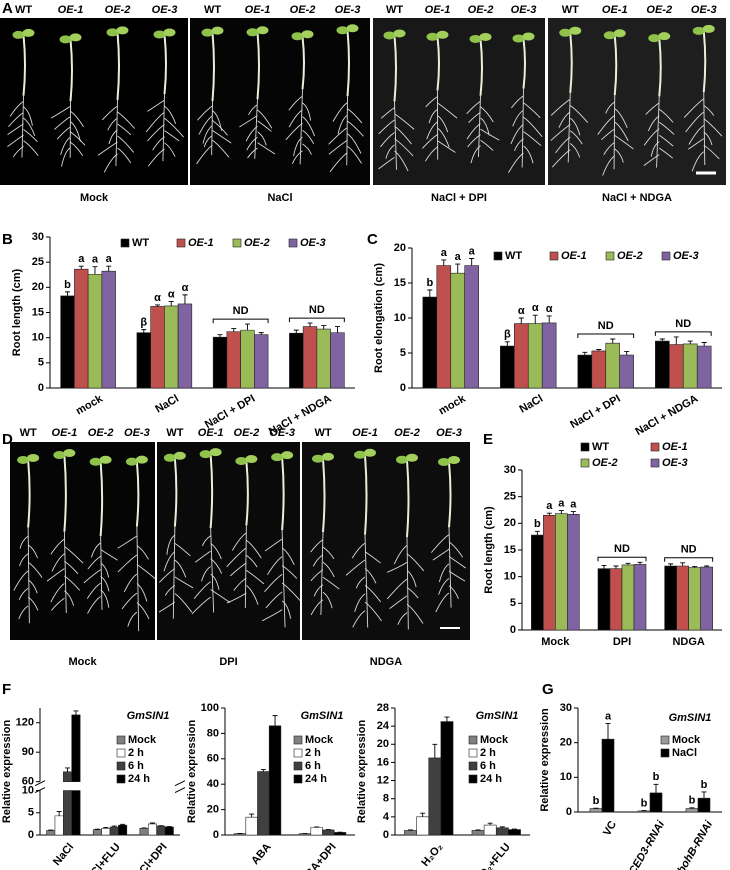 The image size is (730, 870). I want to click on y-tick-label: 16, so click(383, 762).